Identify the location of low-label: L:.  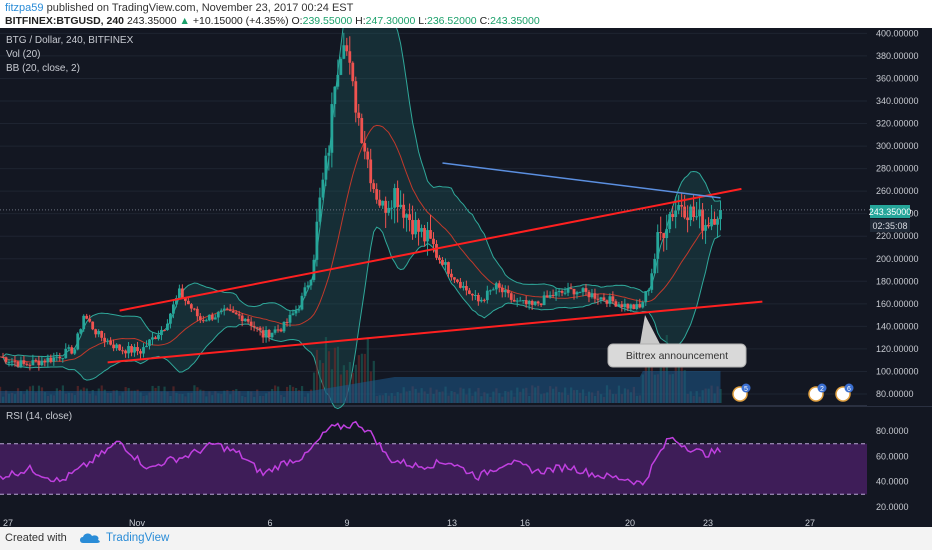
(422, 21).